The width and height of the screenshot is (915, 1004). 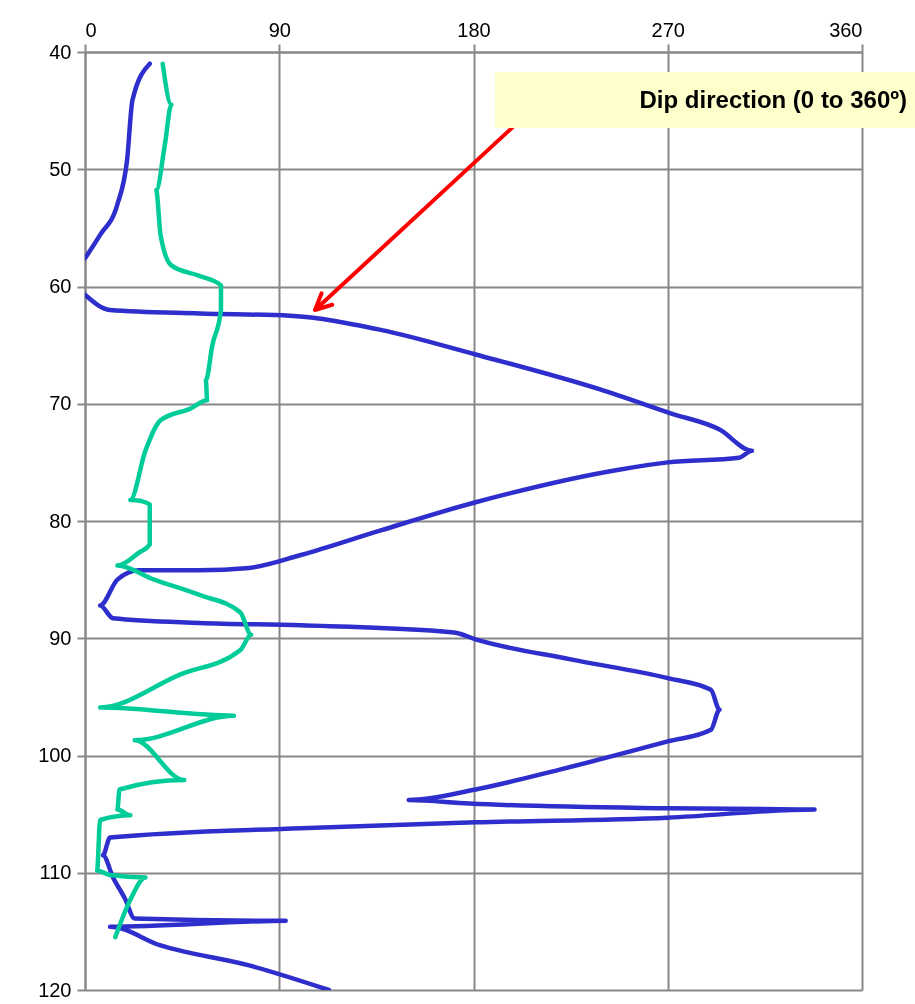 What do you see at coordinates (705, 100) in the screenshot?
I see `callout-box: Dip direction (0 to 360º)` at bounding box center [705, 100].